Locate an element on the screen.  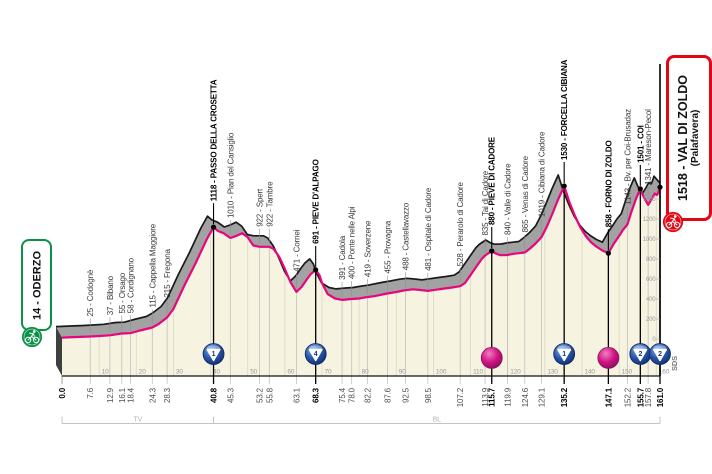
waypoint-label: 865 - Venas di Cadore is located at coordinates (525, 193).